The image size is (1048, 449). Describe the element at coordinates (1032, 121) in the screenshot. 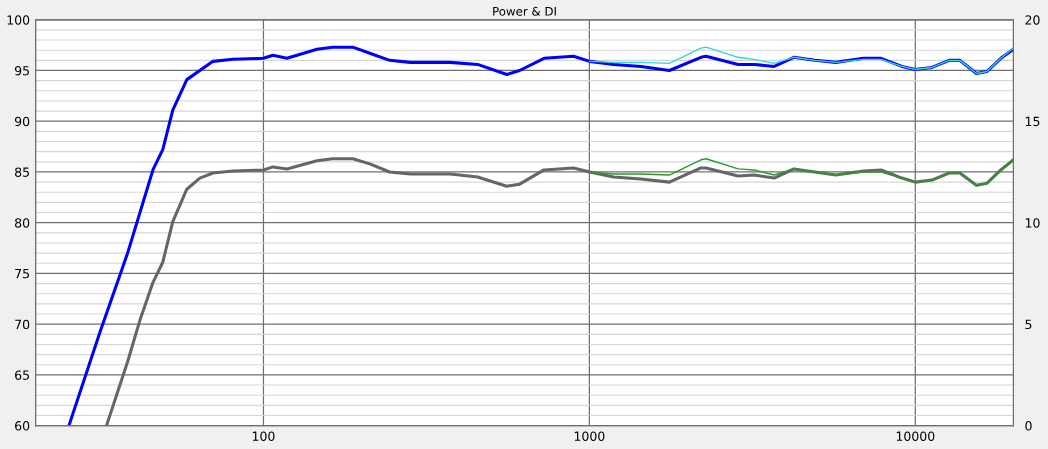

I see `y2-tick-label: 15` at that location.